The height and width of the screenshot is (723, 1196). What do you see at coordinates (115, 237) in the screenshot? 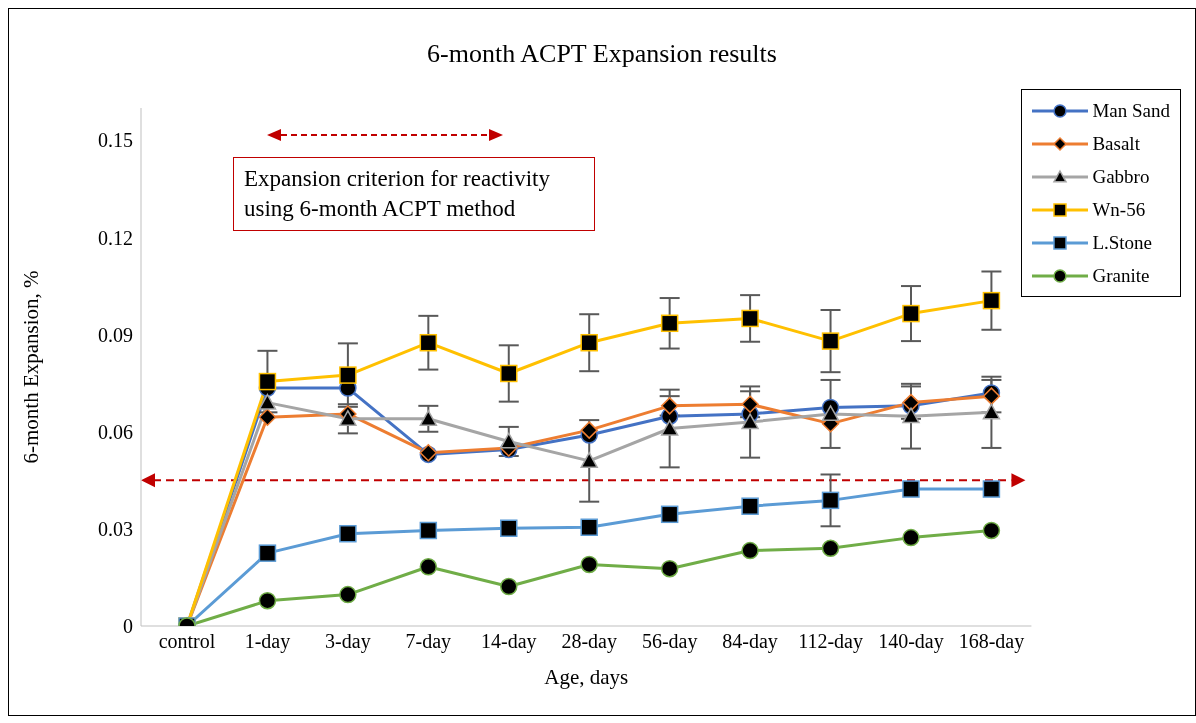
I see `y-tick-label: 0.12` at bounding box center [115, 237].